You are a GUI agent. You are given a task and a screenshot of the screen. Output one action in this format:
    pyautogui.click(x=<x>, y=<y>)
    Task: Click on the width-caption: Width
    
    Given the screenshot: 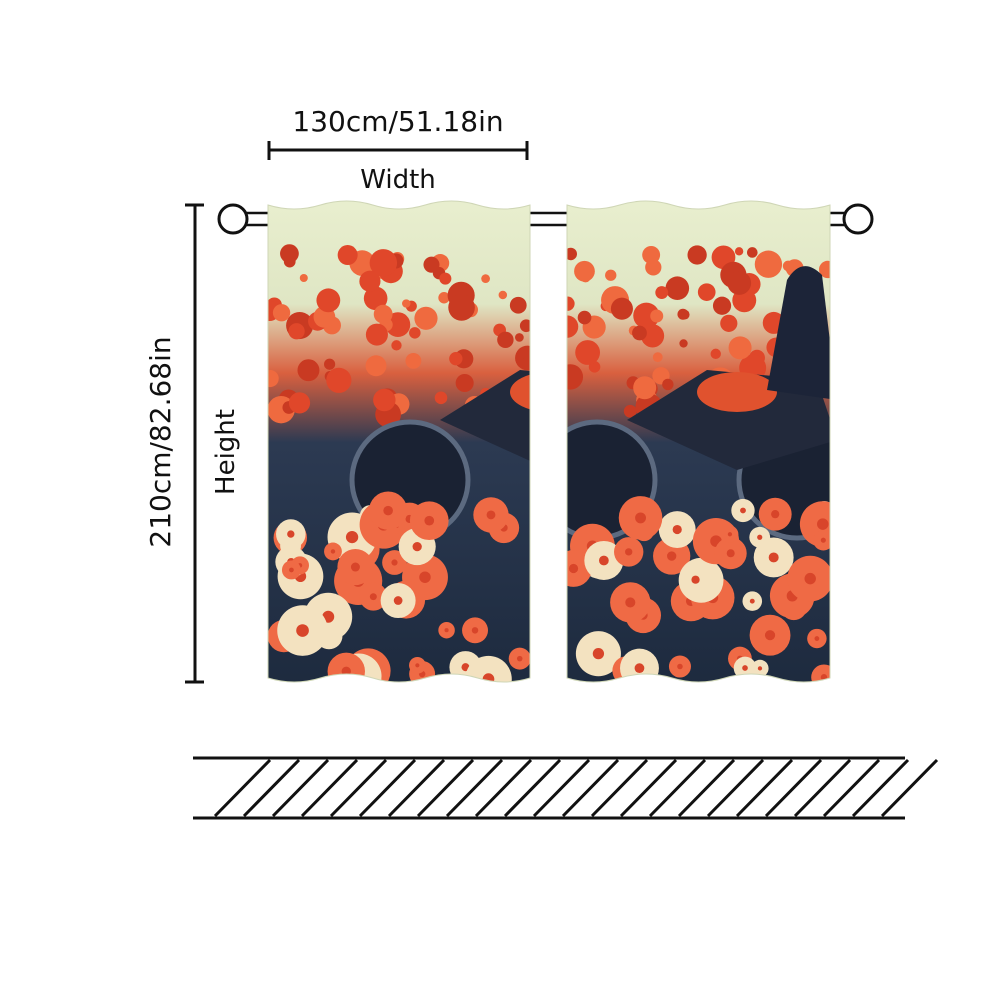 What is the action you would take?
    pyautogui.click(x=398, y=180)
    